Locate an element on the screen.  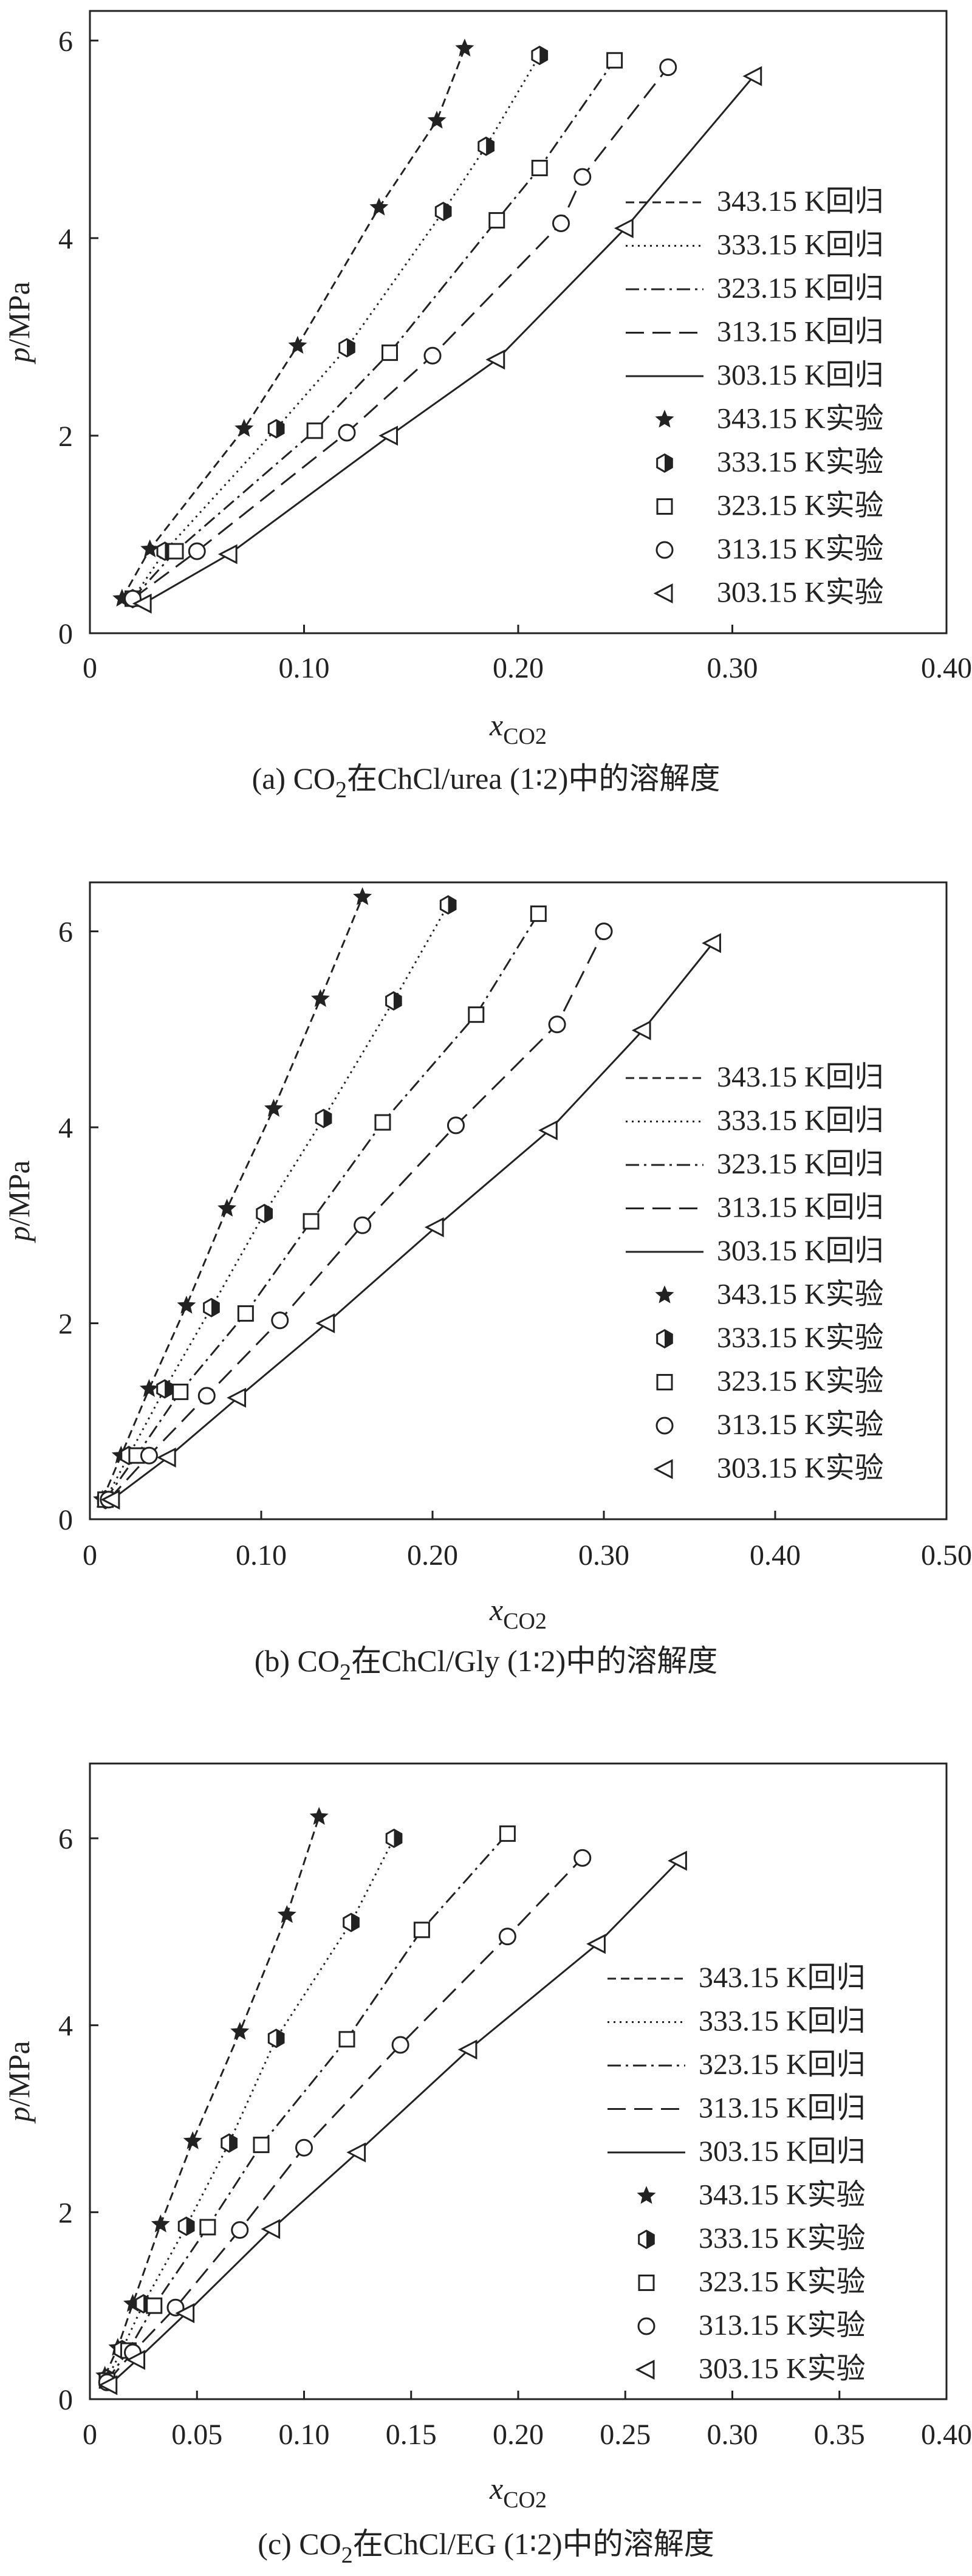
legend-label: 343.15 K回归 is located at coordinates (801, 1077).